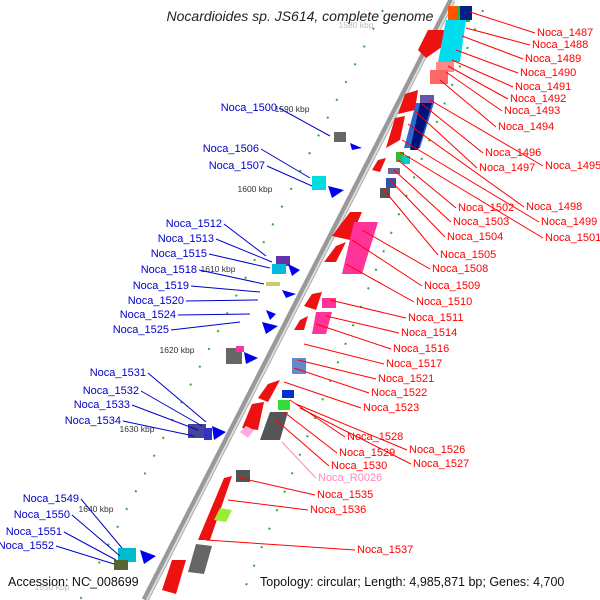 This screenshot has height=600, width=600. What do you see at coordinates (177, 350) in the screenshot?
I see `tick-label: 1620 kbp` at bounding box center [177, 350].